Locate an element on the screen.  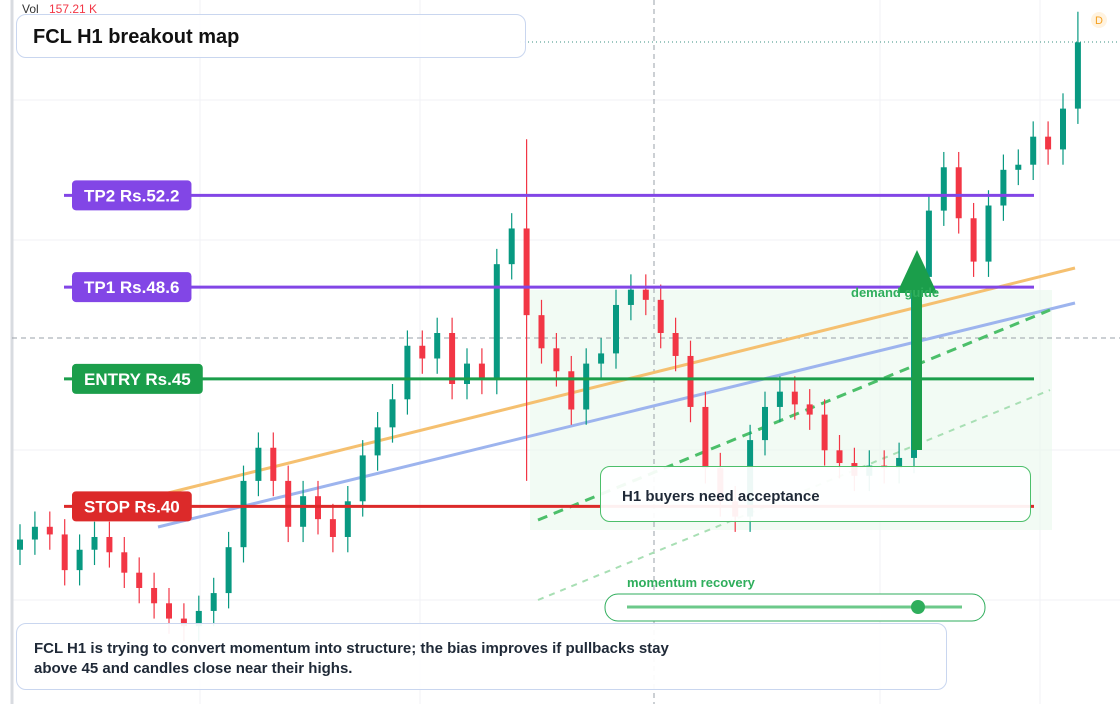
volume-label: Vol is located at coordinates (30, 9).